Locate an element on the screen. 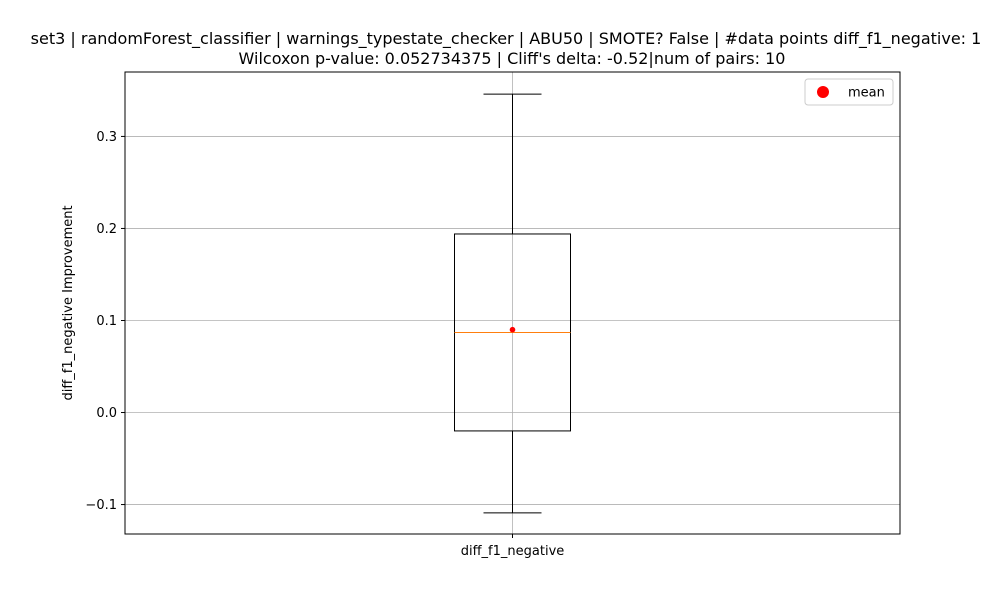 This screenshot has height=600, width=1000. y-tick-label: 0.0 is located at coordinates (106, 413).